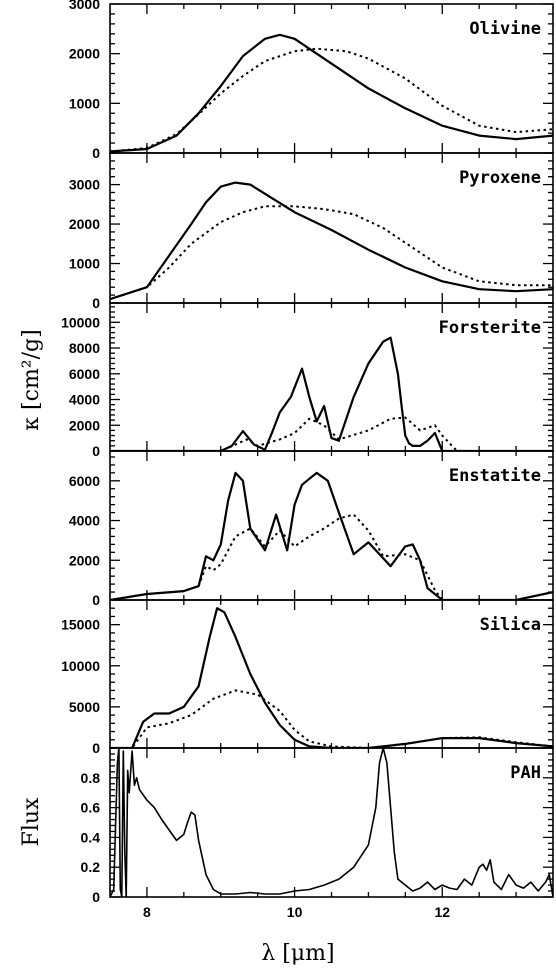 This screenshot has height=969, width=556. I want to click on panel-label: Enstatite, so click(495, 476).